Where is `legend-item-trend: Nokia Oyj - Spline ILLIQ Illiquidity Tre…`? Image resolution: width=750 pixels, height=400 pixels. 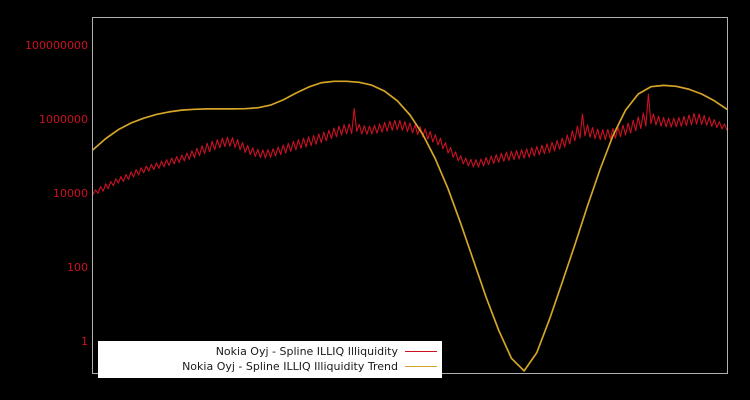 legend-item-trend: Nokia Oyj - Spline ILLIQ Illiquidity Tre… is located at coordinates (270, 366).